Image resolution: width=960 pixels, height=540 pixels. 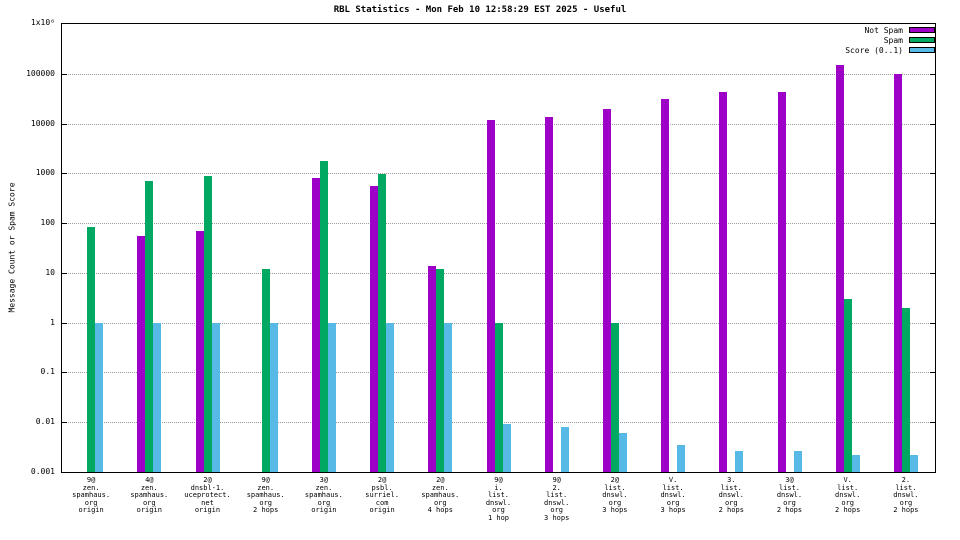 What do you see at coordinates (47, 223) in the screenshot?
I see `y-tick-label: 100` at bounding box center [47, 223].